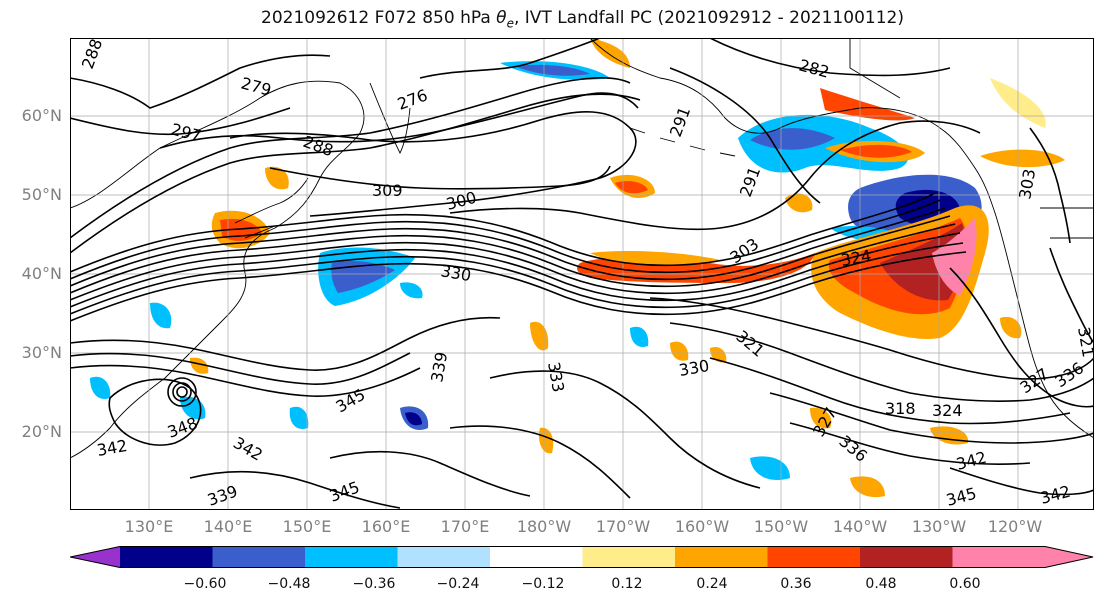 The width and height of the screenshot is (1105, 603). Describe the element at coordinates (1069, 557) in the screenshot. I see `colorbar-extend-max` at that location.